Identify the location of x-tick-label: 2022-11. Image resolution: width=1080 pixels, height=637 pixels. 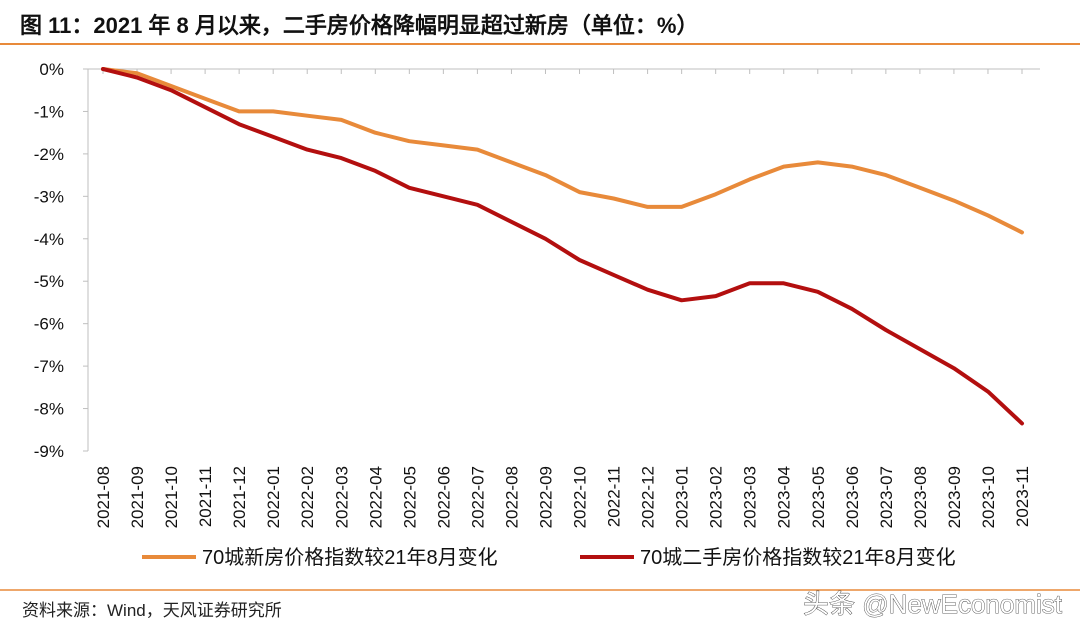
(614, 496).